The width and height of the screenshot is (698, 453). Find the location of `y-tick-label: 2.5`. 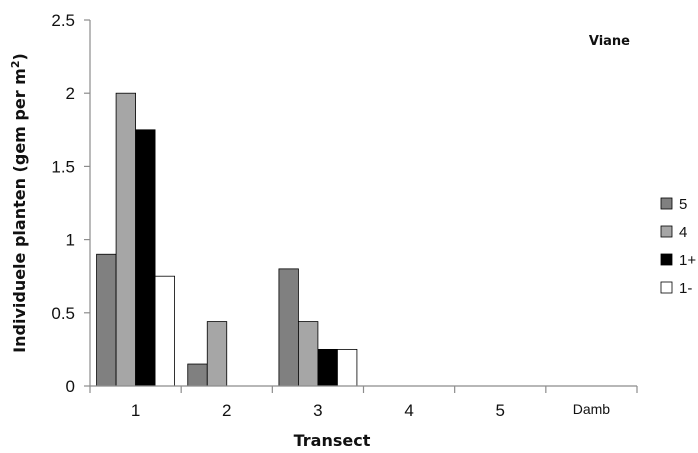

y-tick-label: 2.5 is located at coordinates (63, 20).